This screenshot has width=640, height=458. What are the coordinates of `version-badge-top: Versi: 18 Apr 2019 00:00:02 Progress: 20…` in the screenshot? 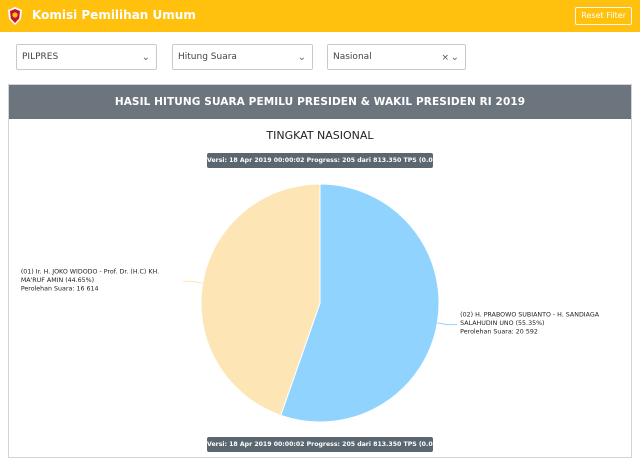 It's located at (333, 160).